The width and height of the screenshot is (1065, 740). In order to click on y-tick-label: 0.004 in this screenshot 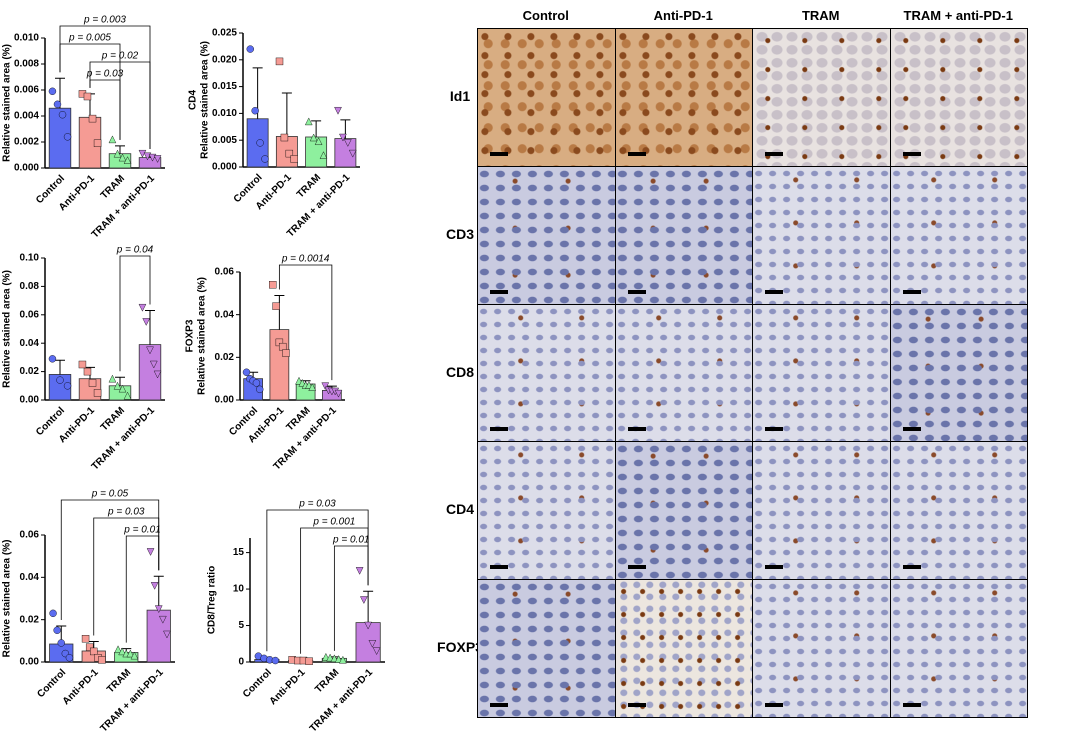, I will do `click(26, 116)`.